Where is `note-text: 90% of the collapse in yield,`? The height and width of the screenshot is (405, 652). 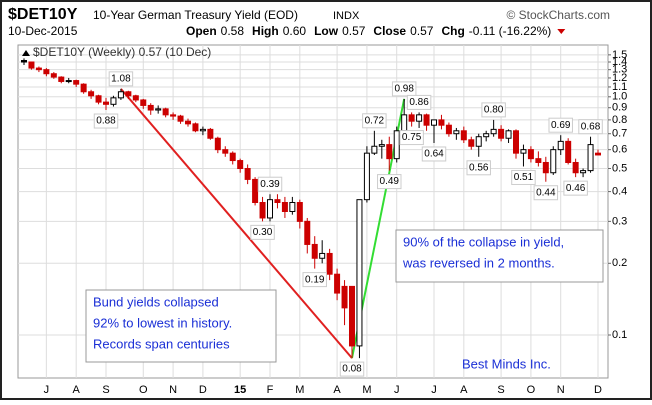
note-text: 90% of the collapse in yield, is located at coordinates (483, 241).